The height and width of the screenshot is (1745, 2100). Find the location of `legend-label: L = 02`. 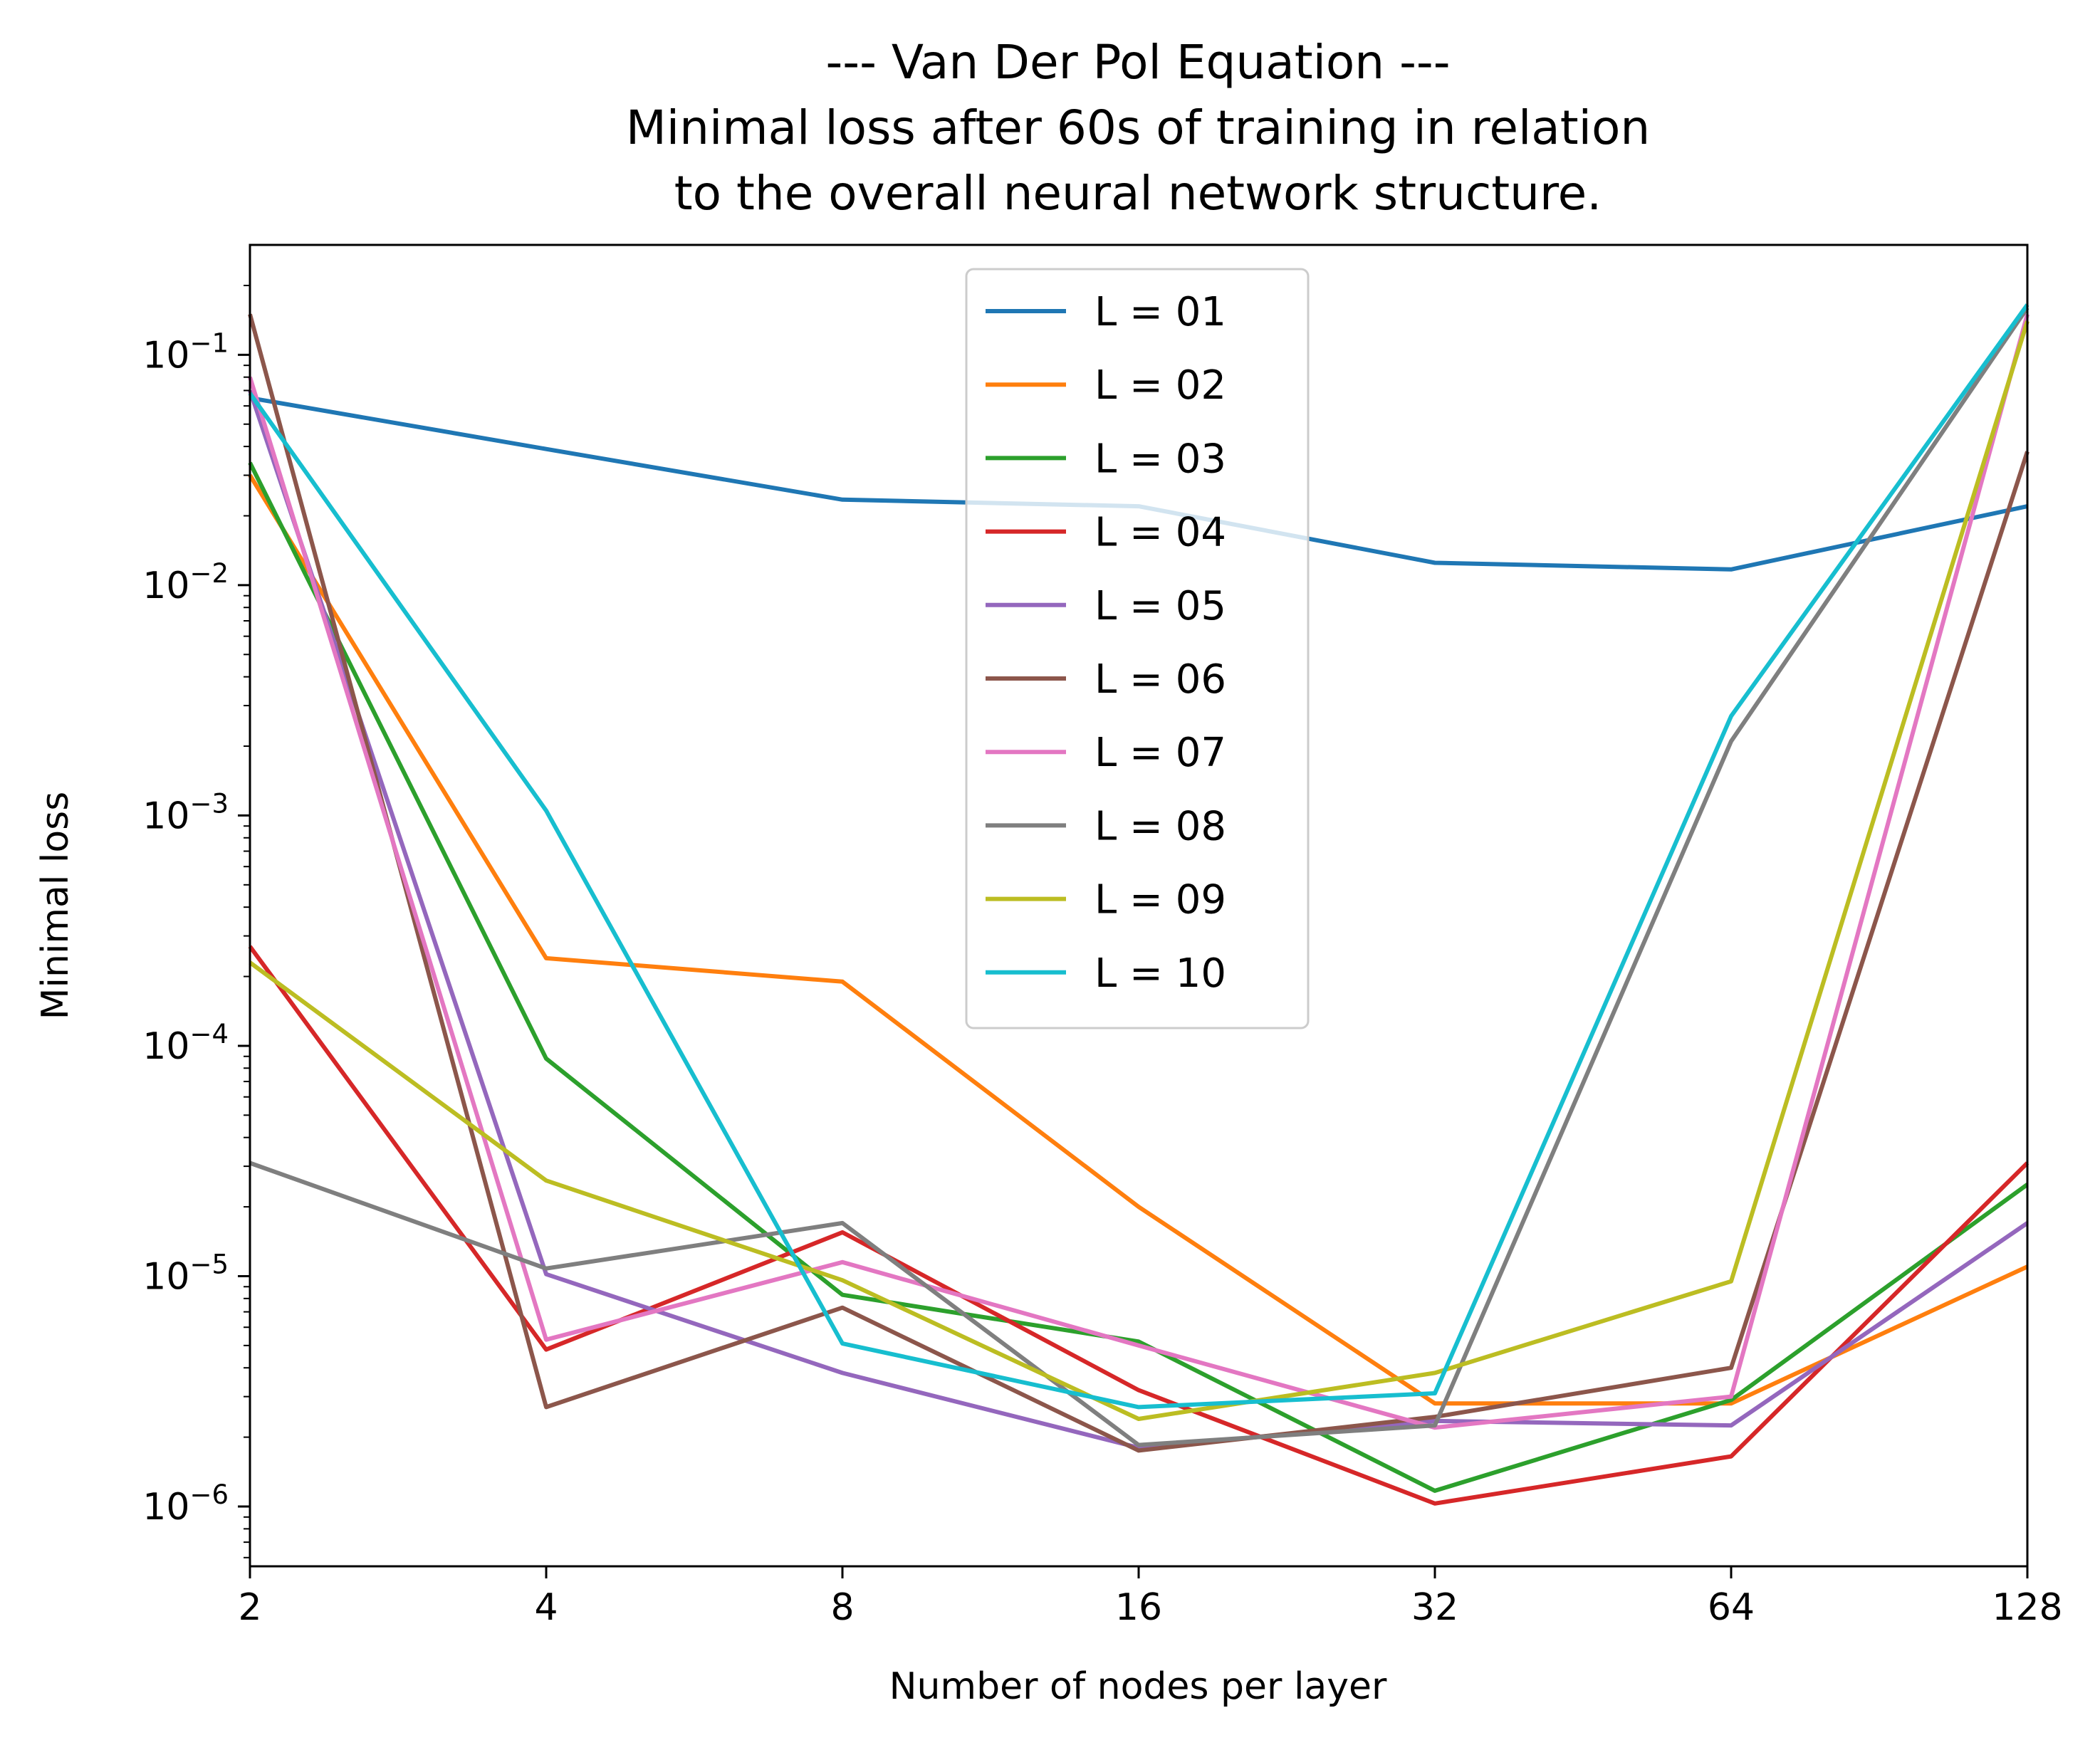

legend-label: L = 02 is located at coordinates (1160, 385).